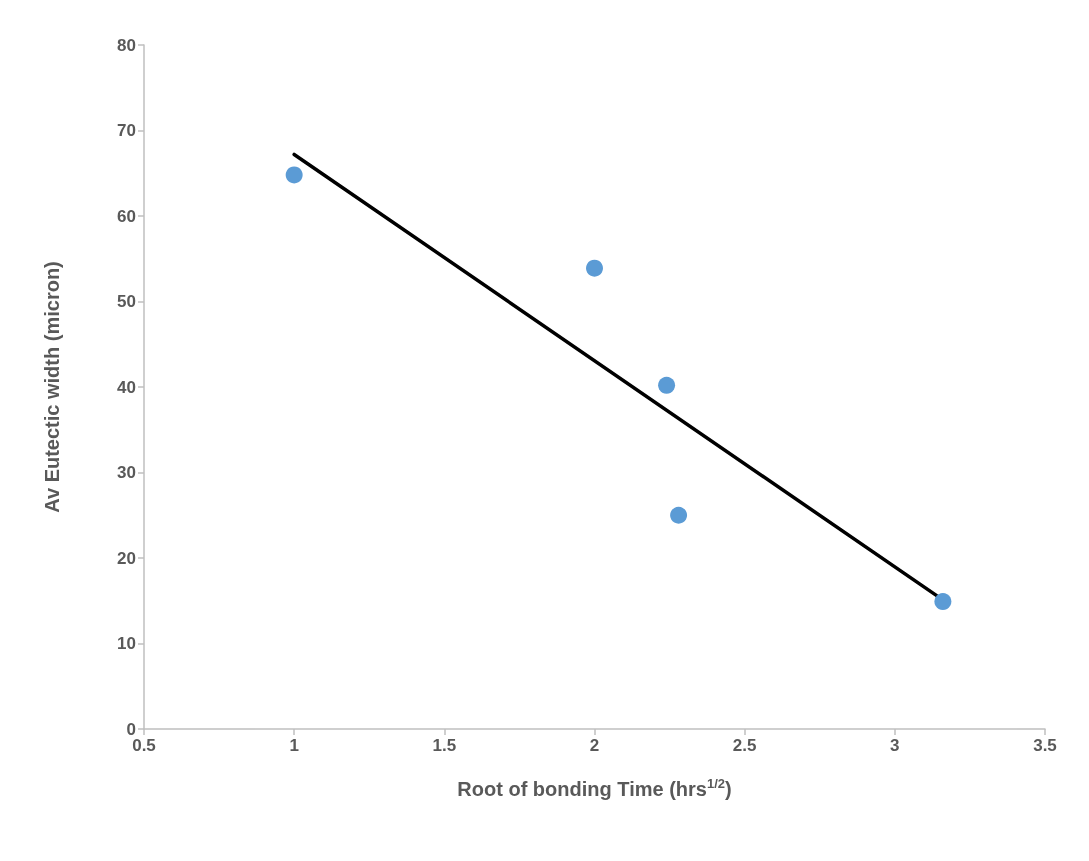 The height and width of the screenshot is (861, 1089). Describe the element at coordinates (1045, 745) in the screenshot. I see `x-tick-label: 3.5` at that location.